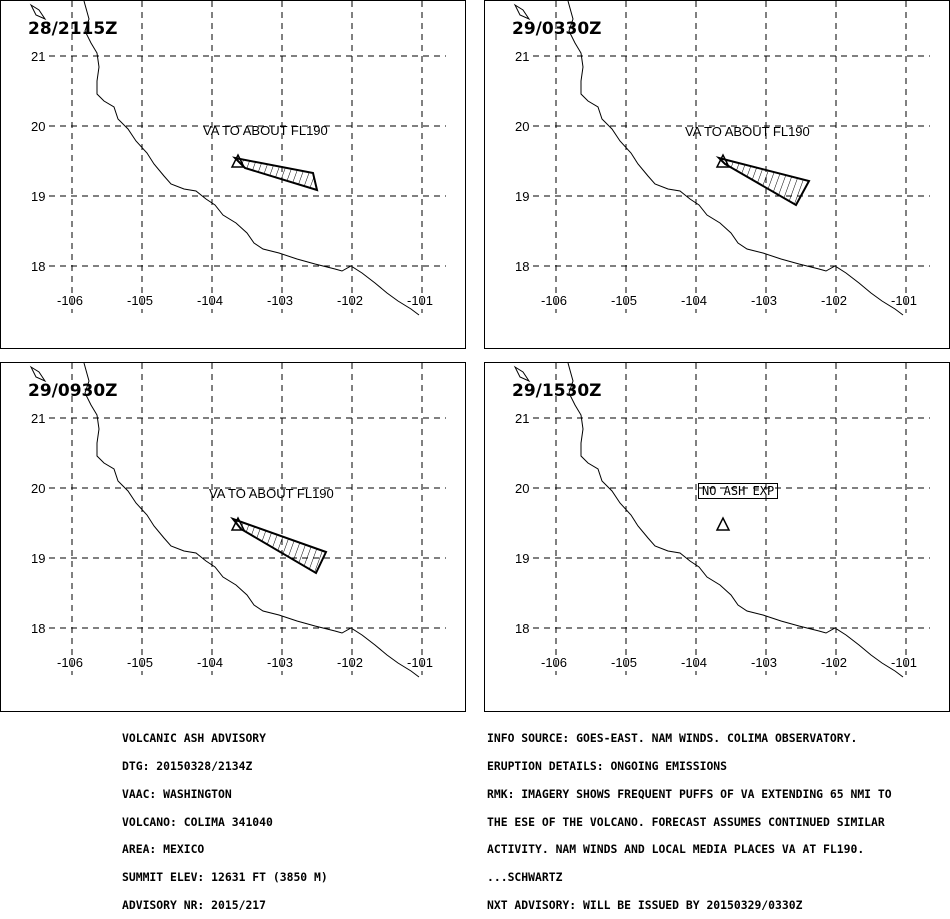 The image size is (950, 919). What do you see at coordinates (225, 876) in the screenshot?
I see `advisory-line: SUMMIT ELEV: 12631 FT (3850 M)` at bounding box center [225, 876].